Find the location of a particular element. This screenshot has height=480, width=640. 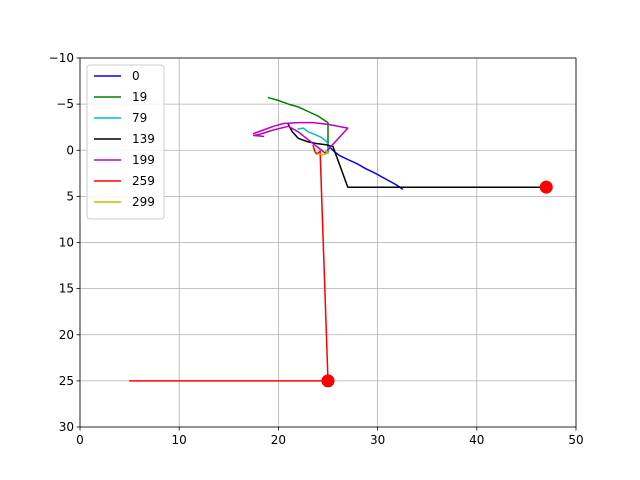

y-tick-label: 25 is located at coordinates (66, 381).